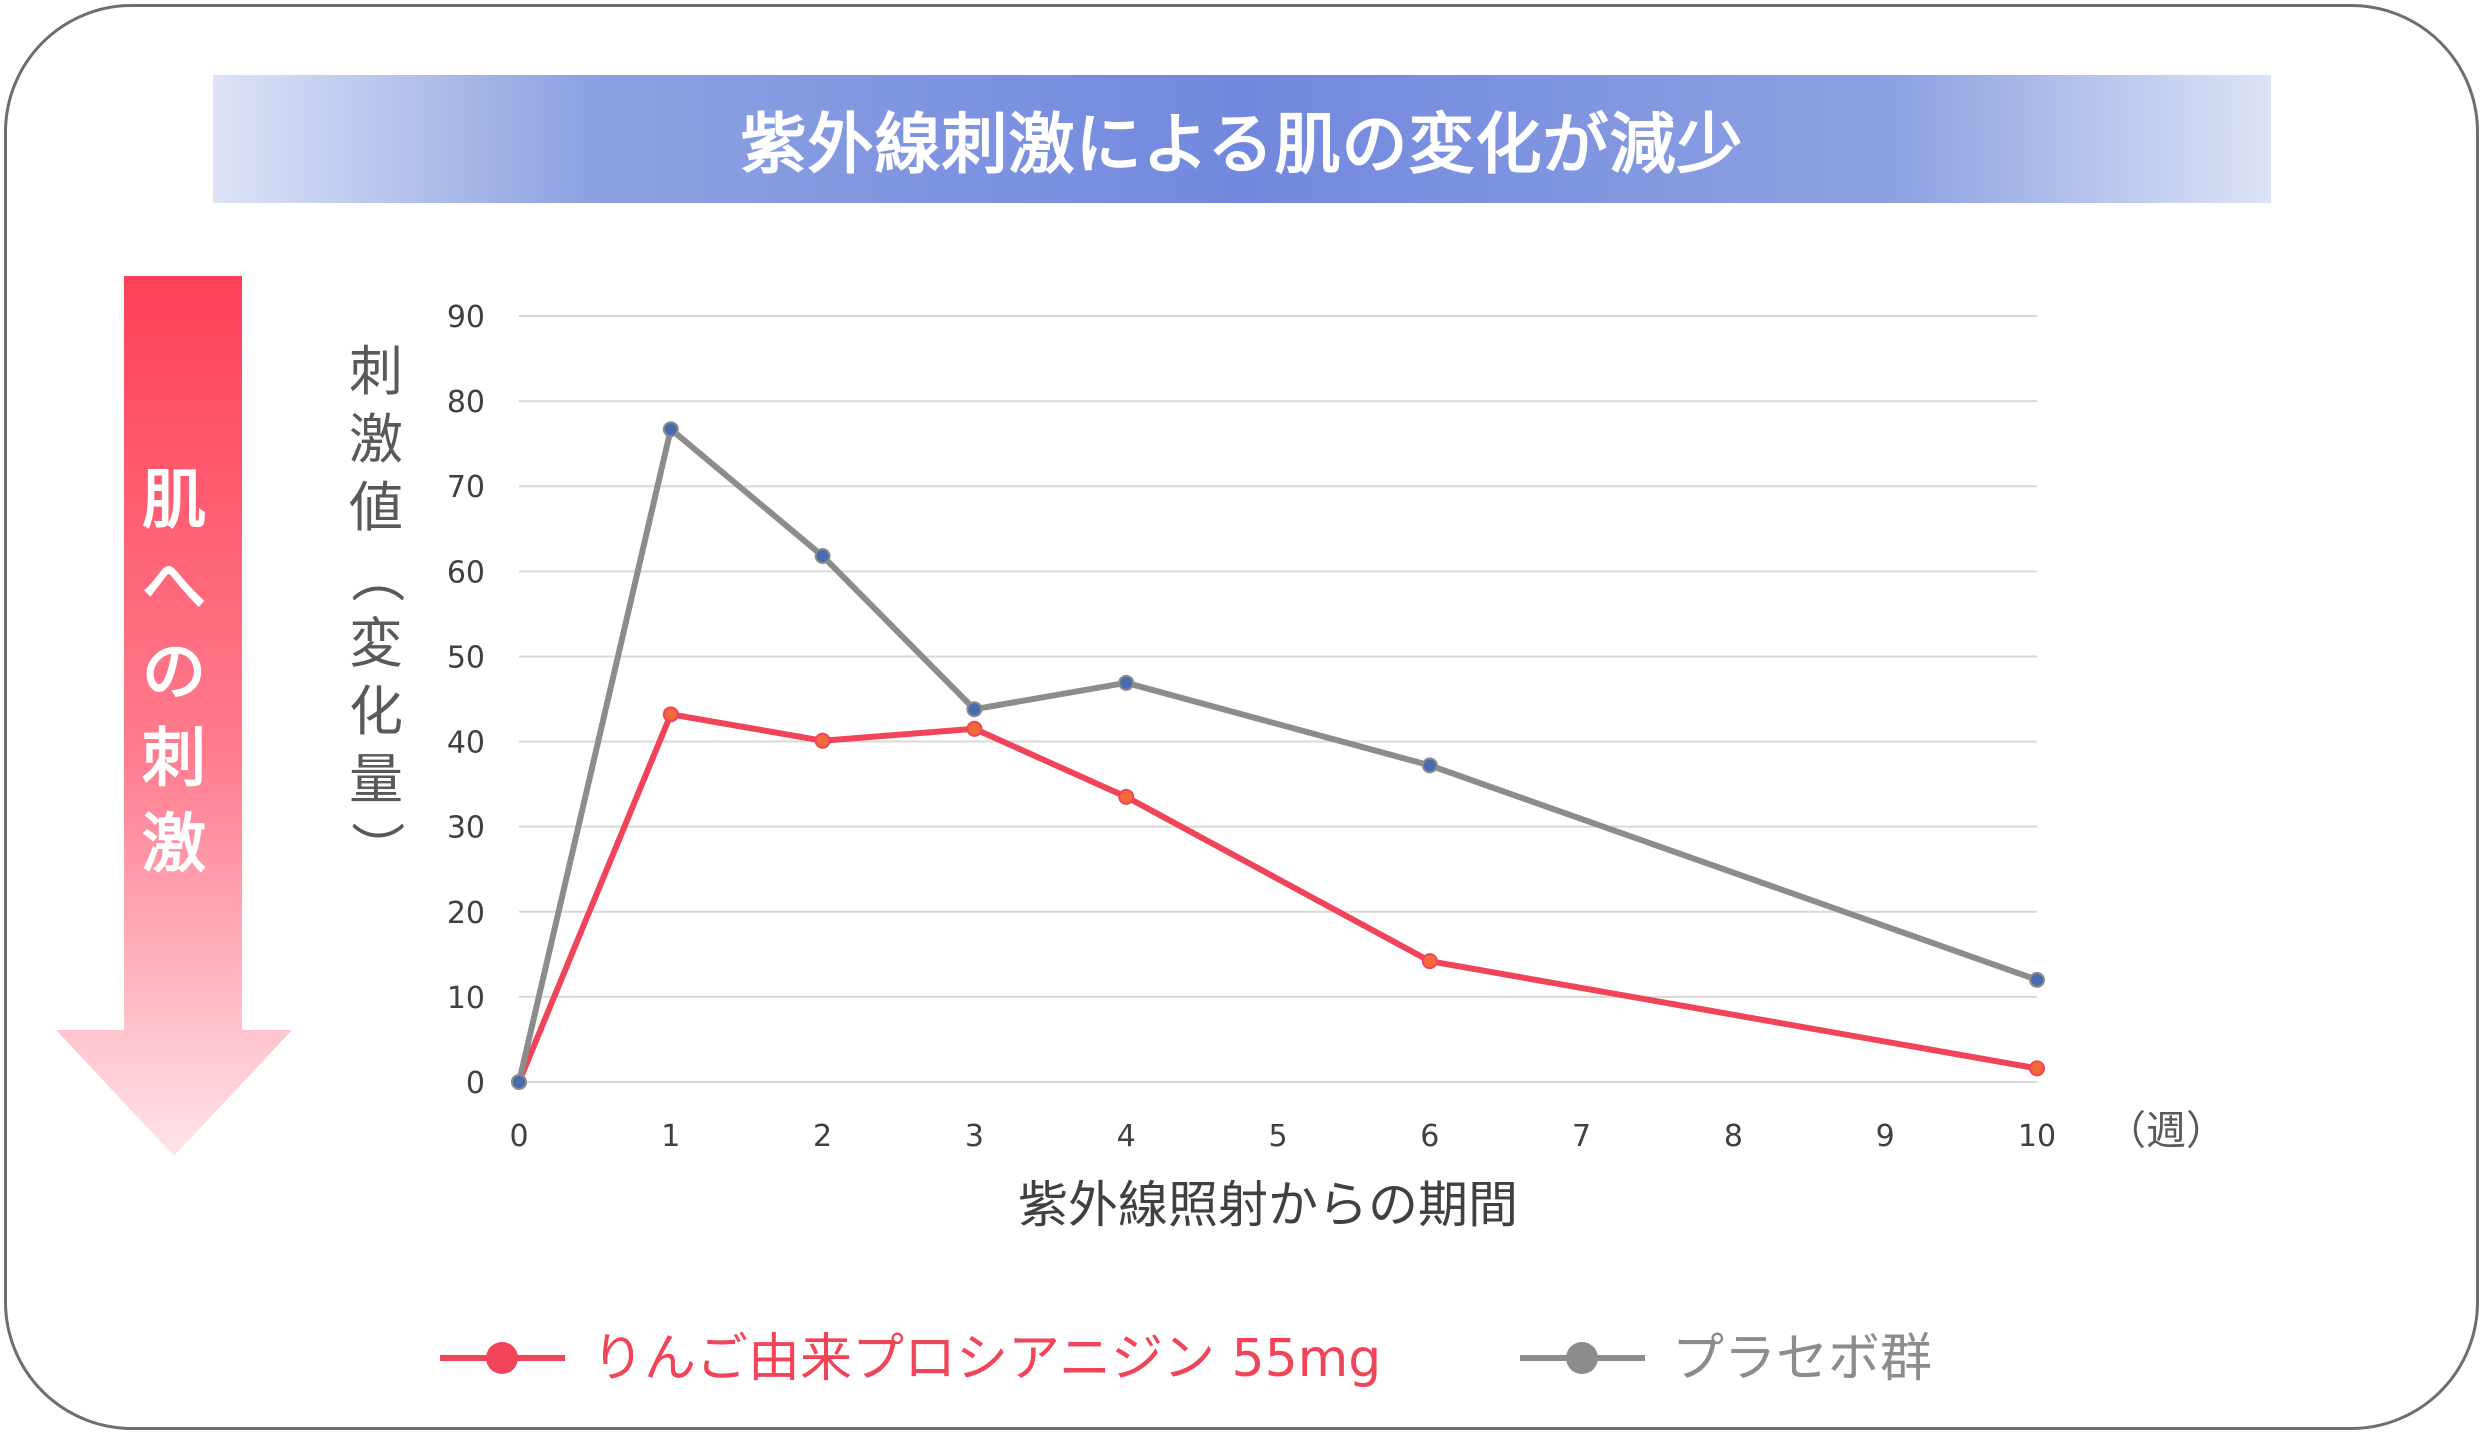 This screenshot has width=2487, height=1436. What do you see at coordinates (1733, 1136) in the screenshot?
I see `x-tick-label: 8` at bounding box center [1733, 1136].